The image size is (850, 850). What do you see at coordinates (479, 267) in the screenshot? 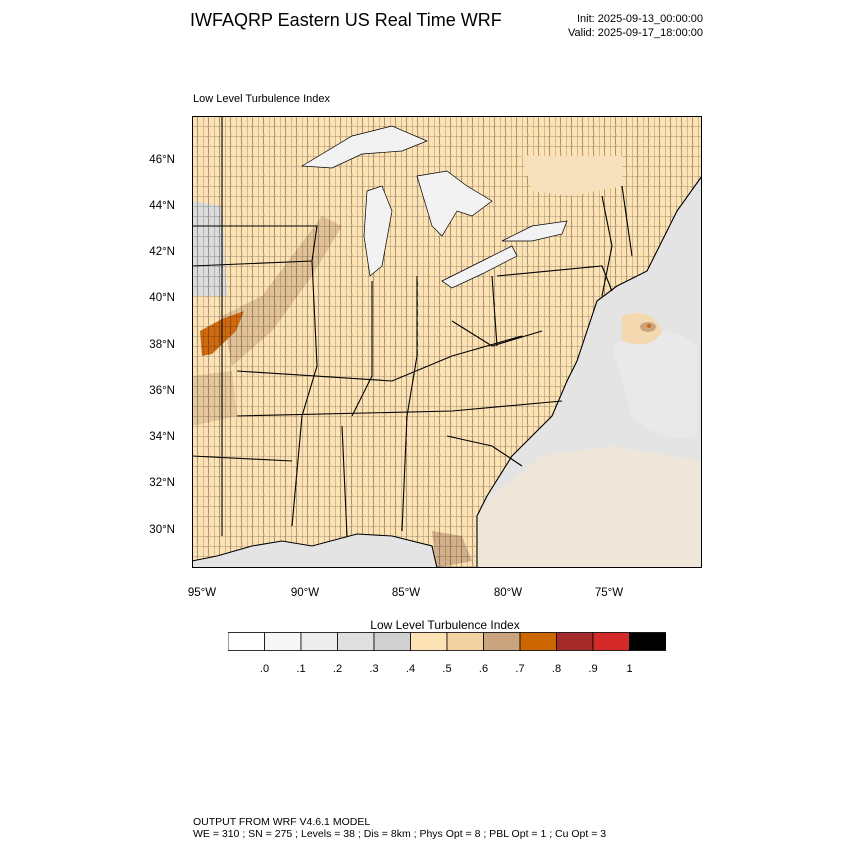
I see `lake-erie` at bounding box center [479, 267].